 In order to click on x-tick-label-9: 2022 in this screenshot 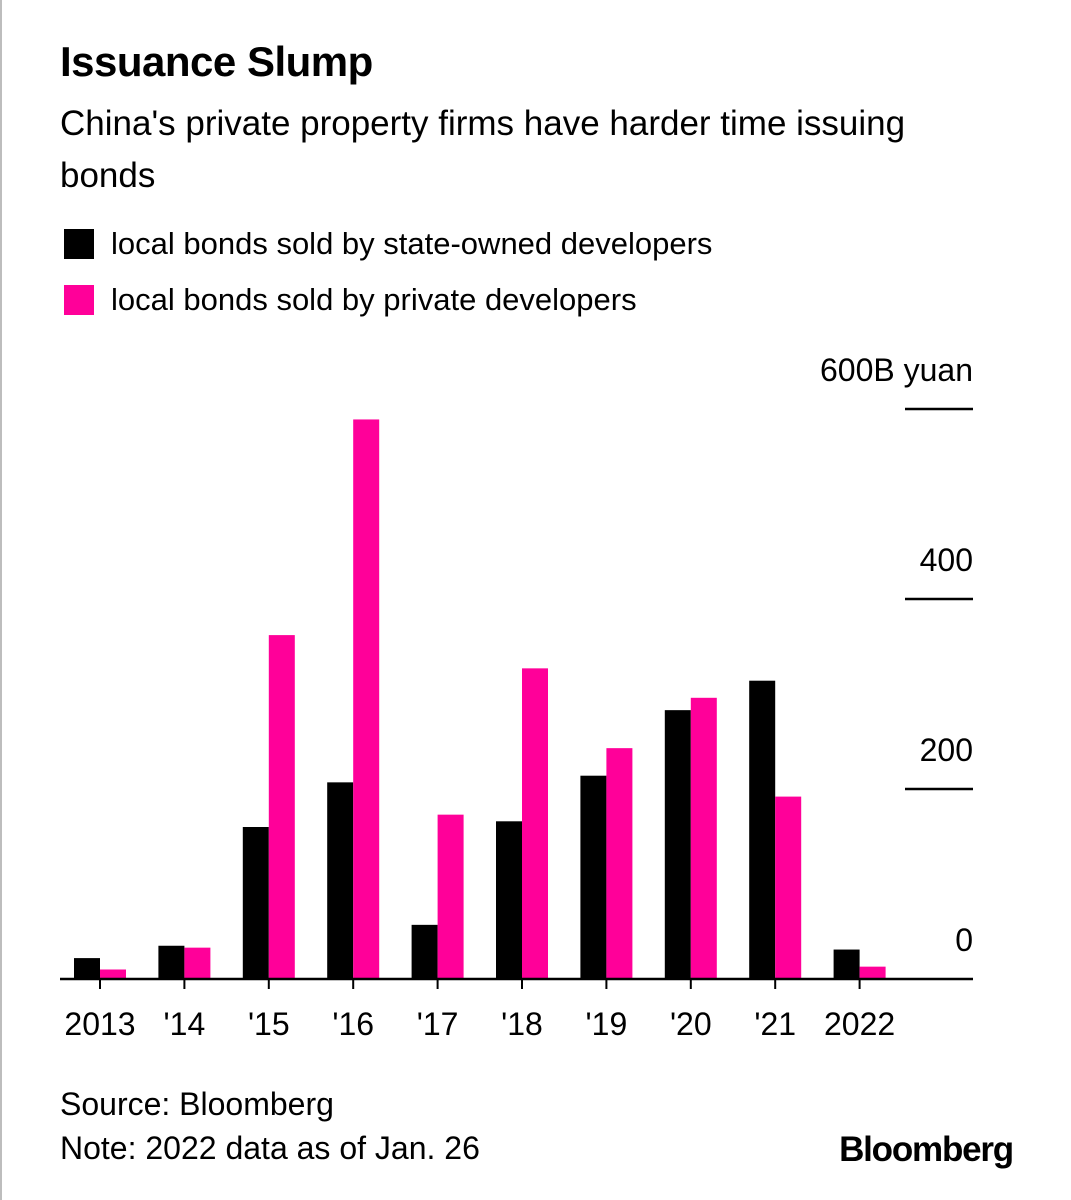, I will do `click(859, 1024)`.